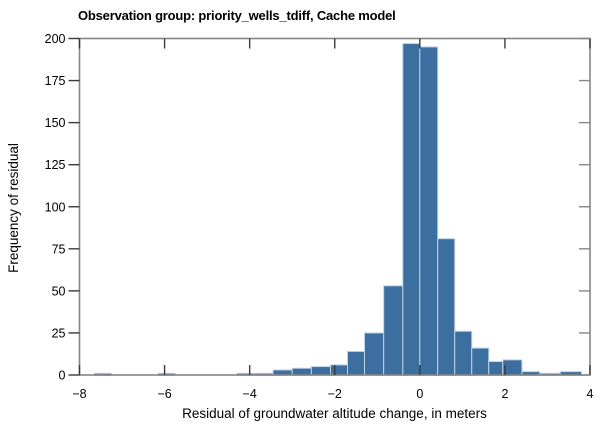 The image size is (610, 446). I want to click on x-tick-label: 2, so click(504, 394).